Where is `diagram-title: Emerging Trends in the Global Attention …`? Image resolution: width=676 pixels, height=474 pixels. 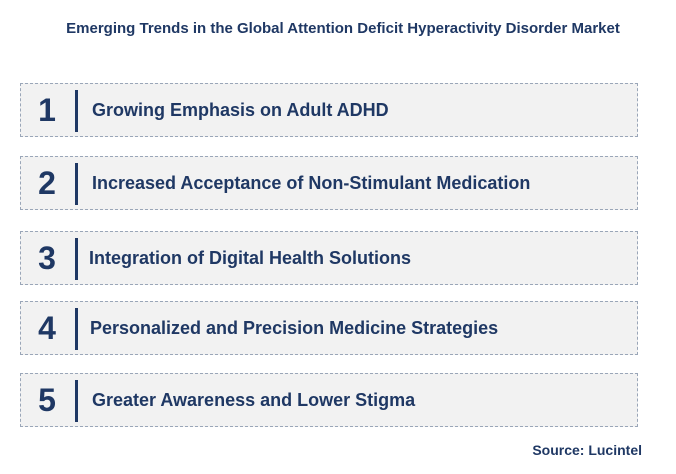
diagram-title: Emerging Trends in the Global Attention … is located at coordinates (343, 28).